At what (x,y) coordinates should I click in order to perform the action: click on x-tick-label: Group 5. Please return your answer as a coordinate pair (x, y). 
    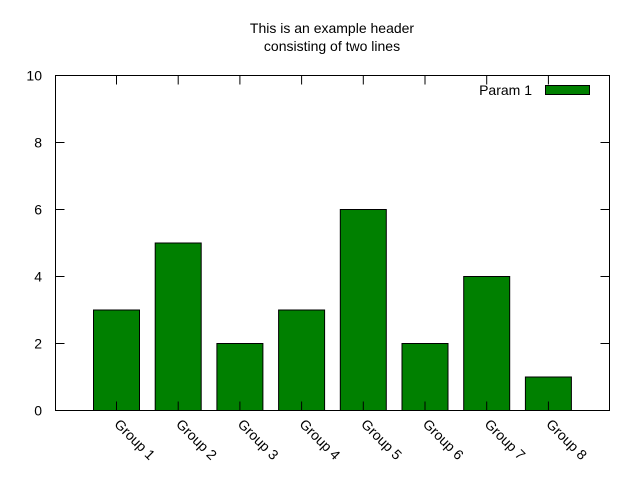
    Looking at the image, I should click on (381, 439).